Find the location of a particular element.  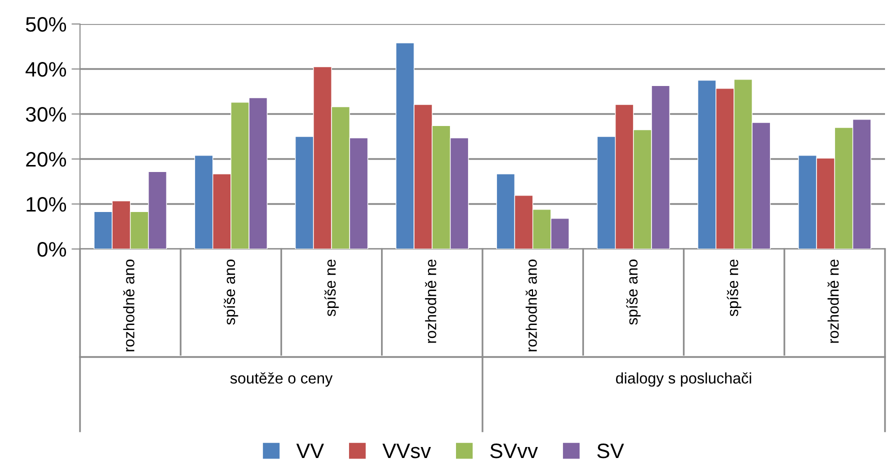

legend-label: SVvv is located at coordinates (514, 450).